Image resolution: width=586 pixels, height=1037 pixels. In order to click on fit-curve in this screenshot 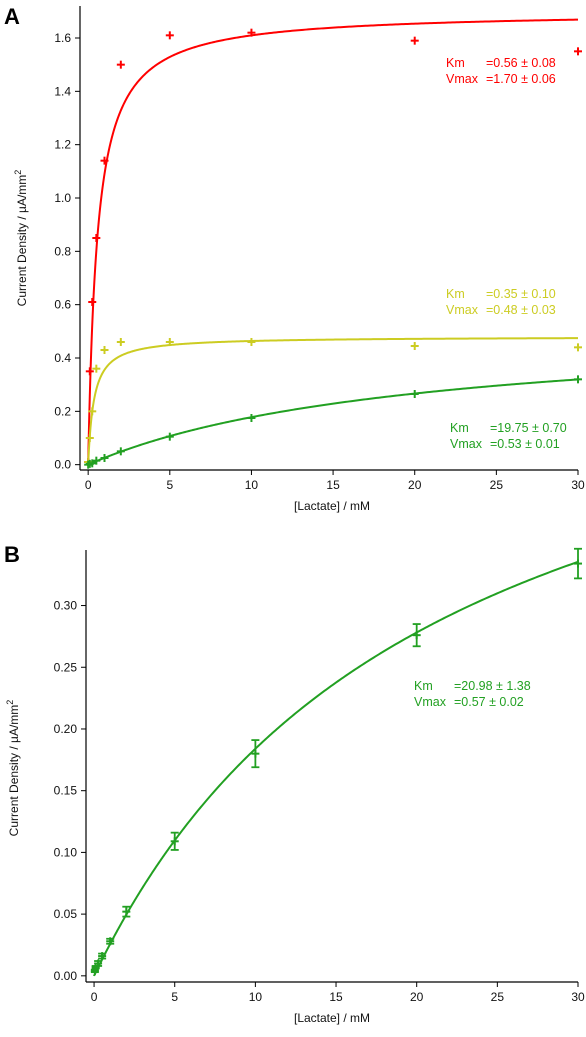, I will do `click(333, 401)`.